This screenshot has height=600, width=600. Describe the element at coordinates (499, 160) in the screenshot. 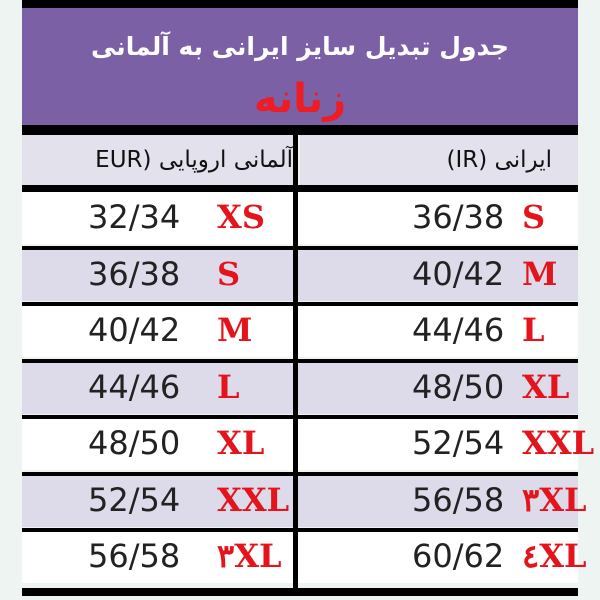

I see `column-header-iranian: ایرانی (IR)` at that location.